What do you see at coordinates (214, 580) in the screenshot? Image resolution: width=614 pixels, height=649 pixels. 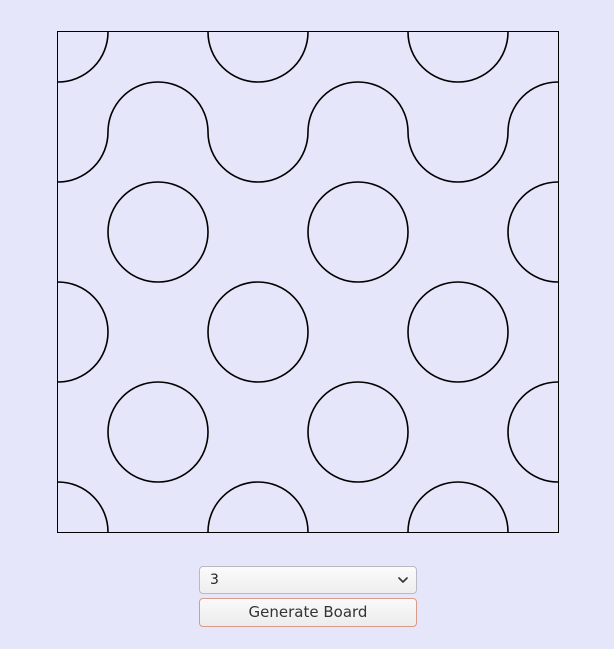 I see `size-select-value: 3` at bounding box center [214, 580].